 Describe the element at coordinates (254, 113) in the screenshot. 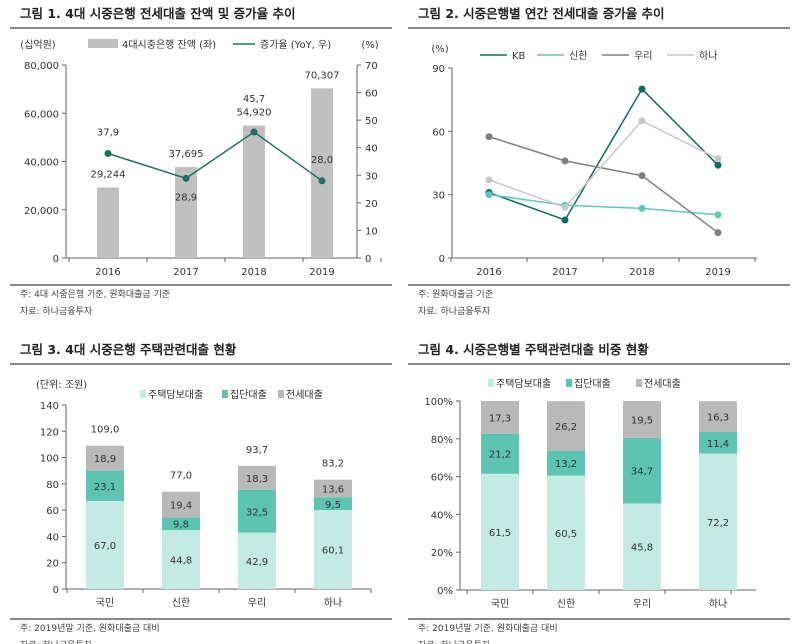

I see `bar-value-label: 54,920` at that location.